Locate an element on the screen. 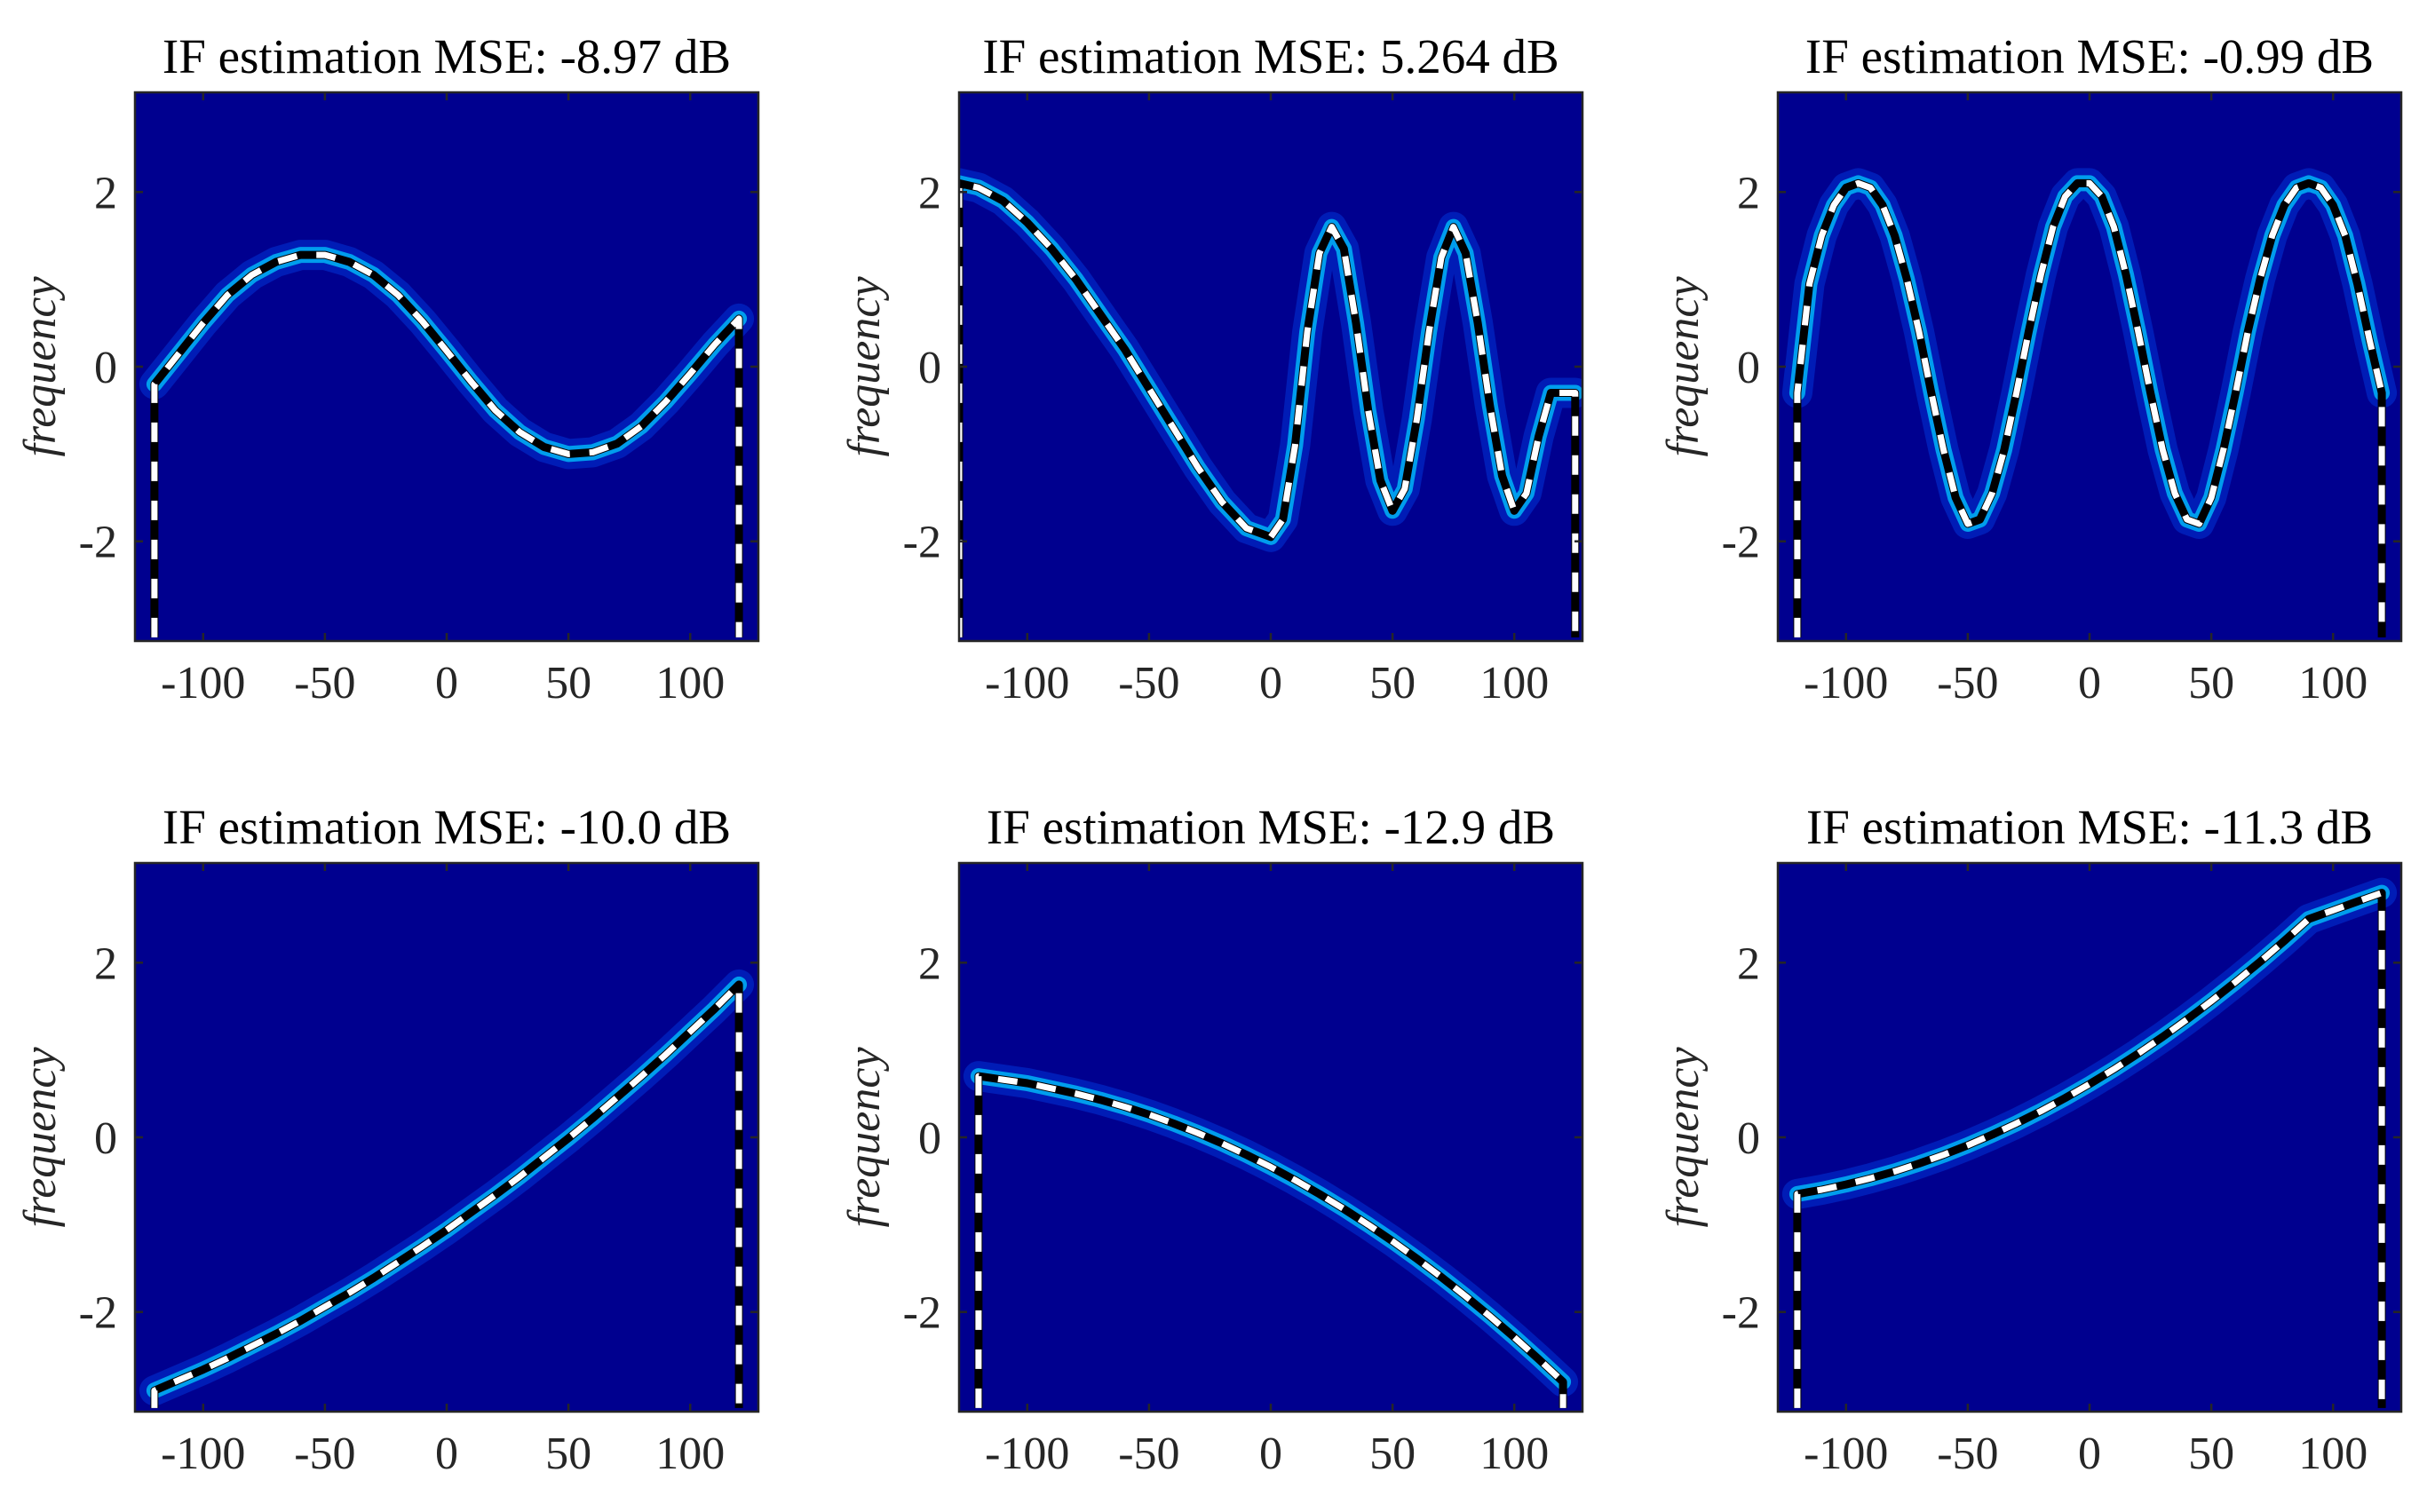 The image size is (2427, 1512). panel-title: IF estimation MSE: -10.0 dB is located at coordinates (447, 827).